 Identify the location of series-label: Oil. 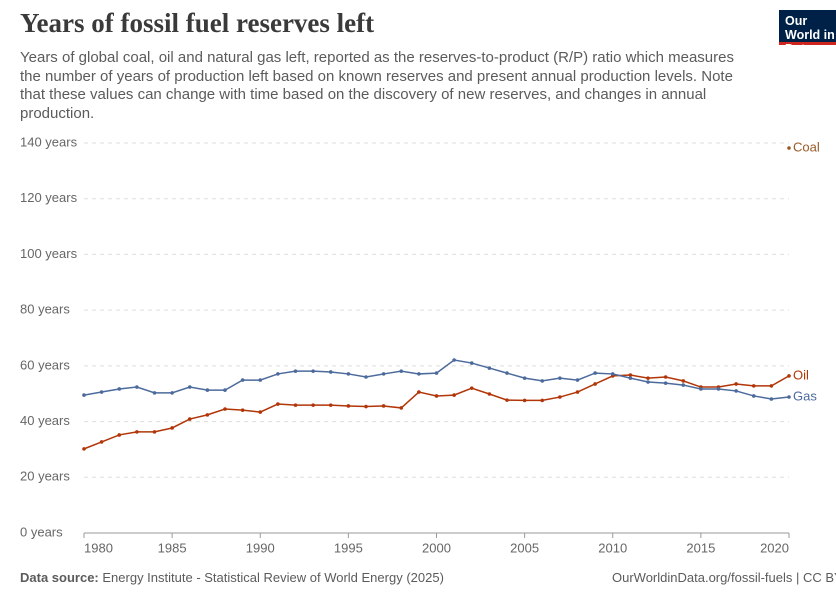
(801, 374).